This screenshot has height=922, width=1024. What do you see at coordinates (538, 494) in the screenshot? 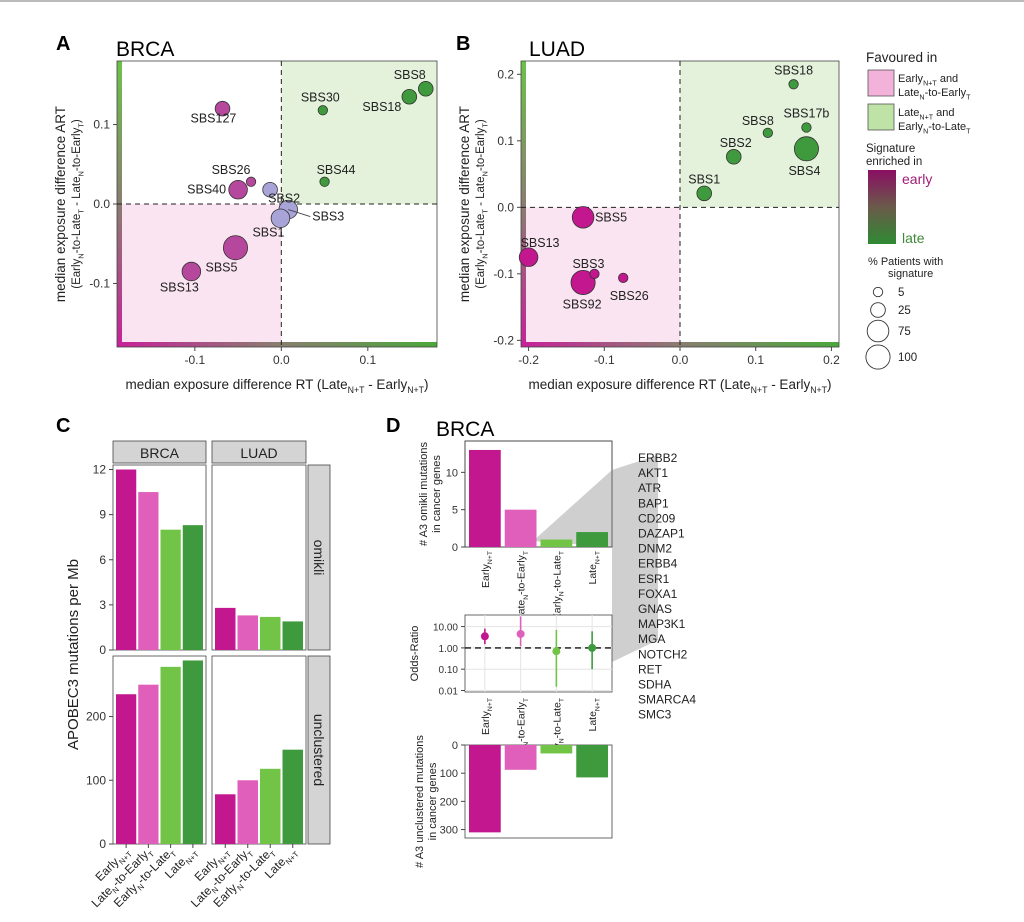
I see `top-frame-outline` at bounding box center [538, 494].